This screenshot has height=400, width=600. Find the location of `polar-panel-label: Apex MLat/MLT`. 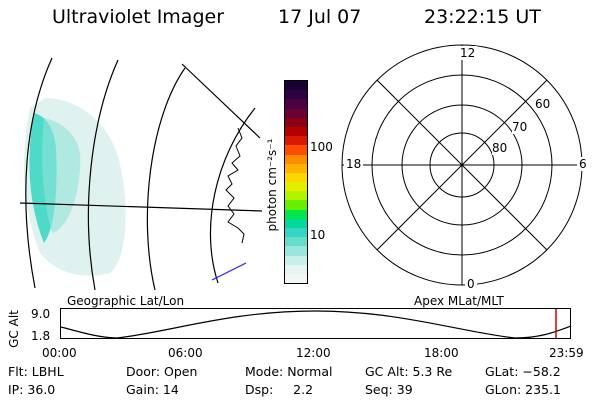

polar-panel-label: Apex MLat/MLT is located at coordinates (459, 301).